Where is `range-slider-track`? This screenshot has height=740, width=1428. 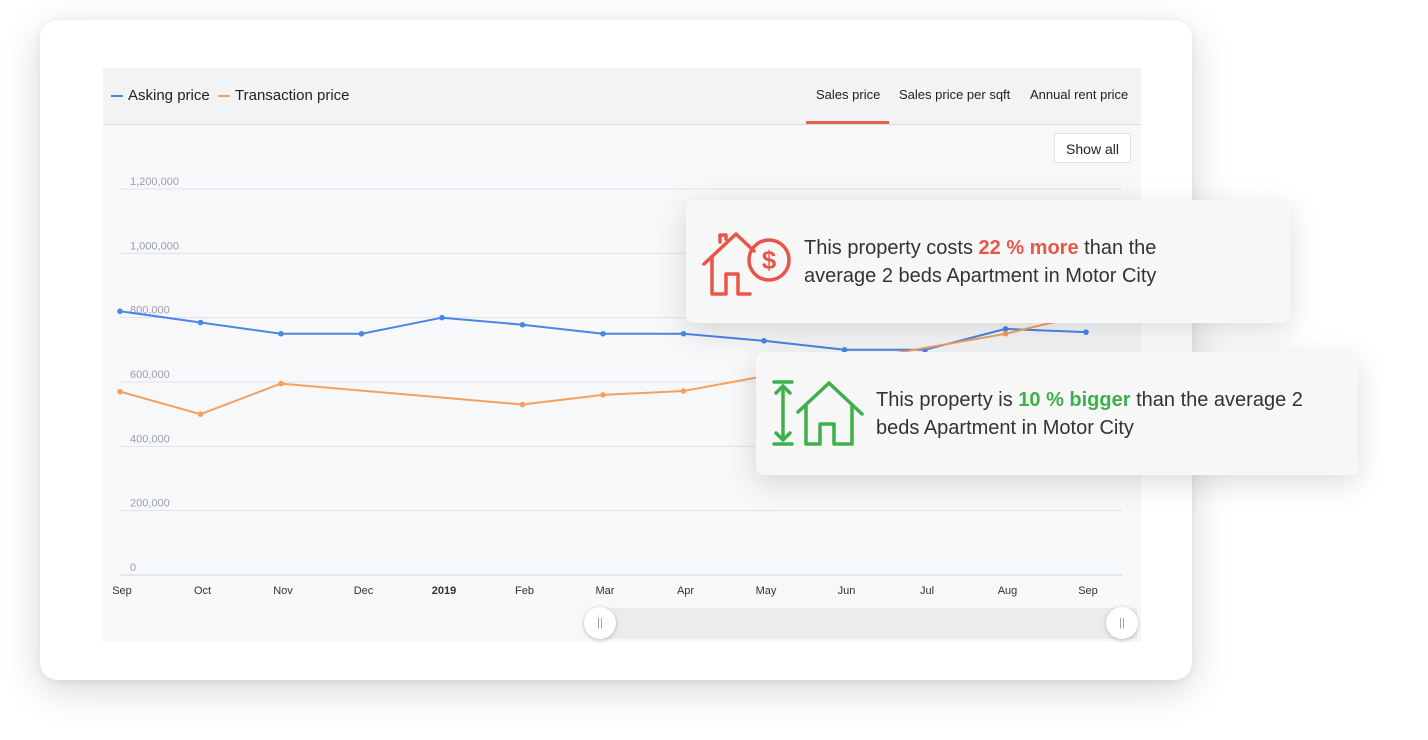 range-slider-track is located at coordinates (868, 623).